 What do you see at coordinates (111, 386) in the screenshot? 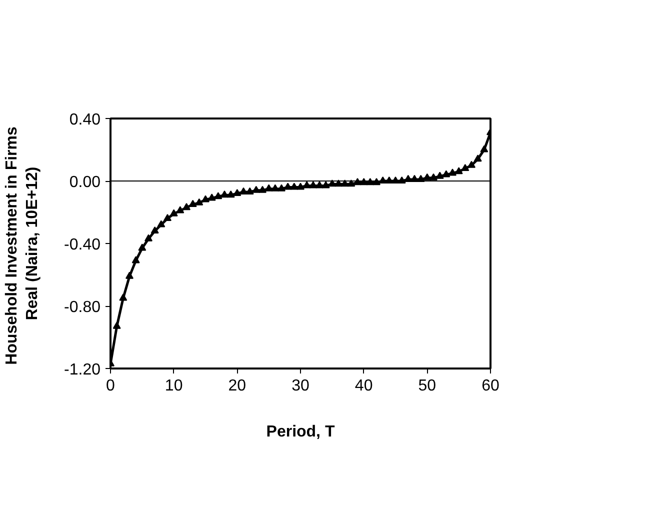
I see `x-tick-label: 0` at bounding box center [111, 386].